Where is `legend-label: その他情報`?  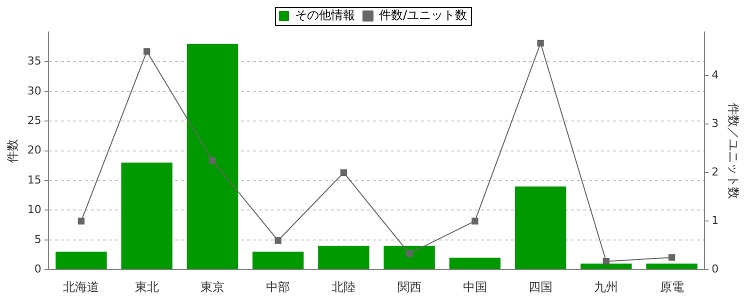
legend-label: その他情報 is located at coordinates (324, 15).